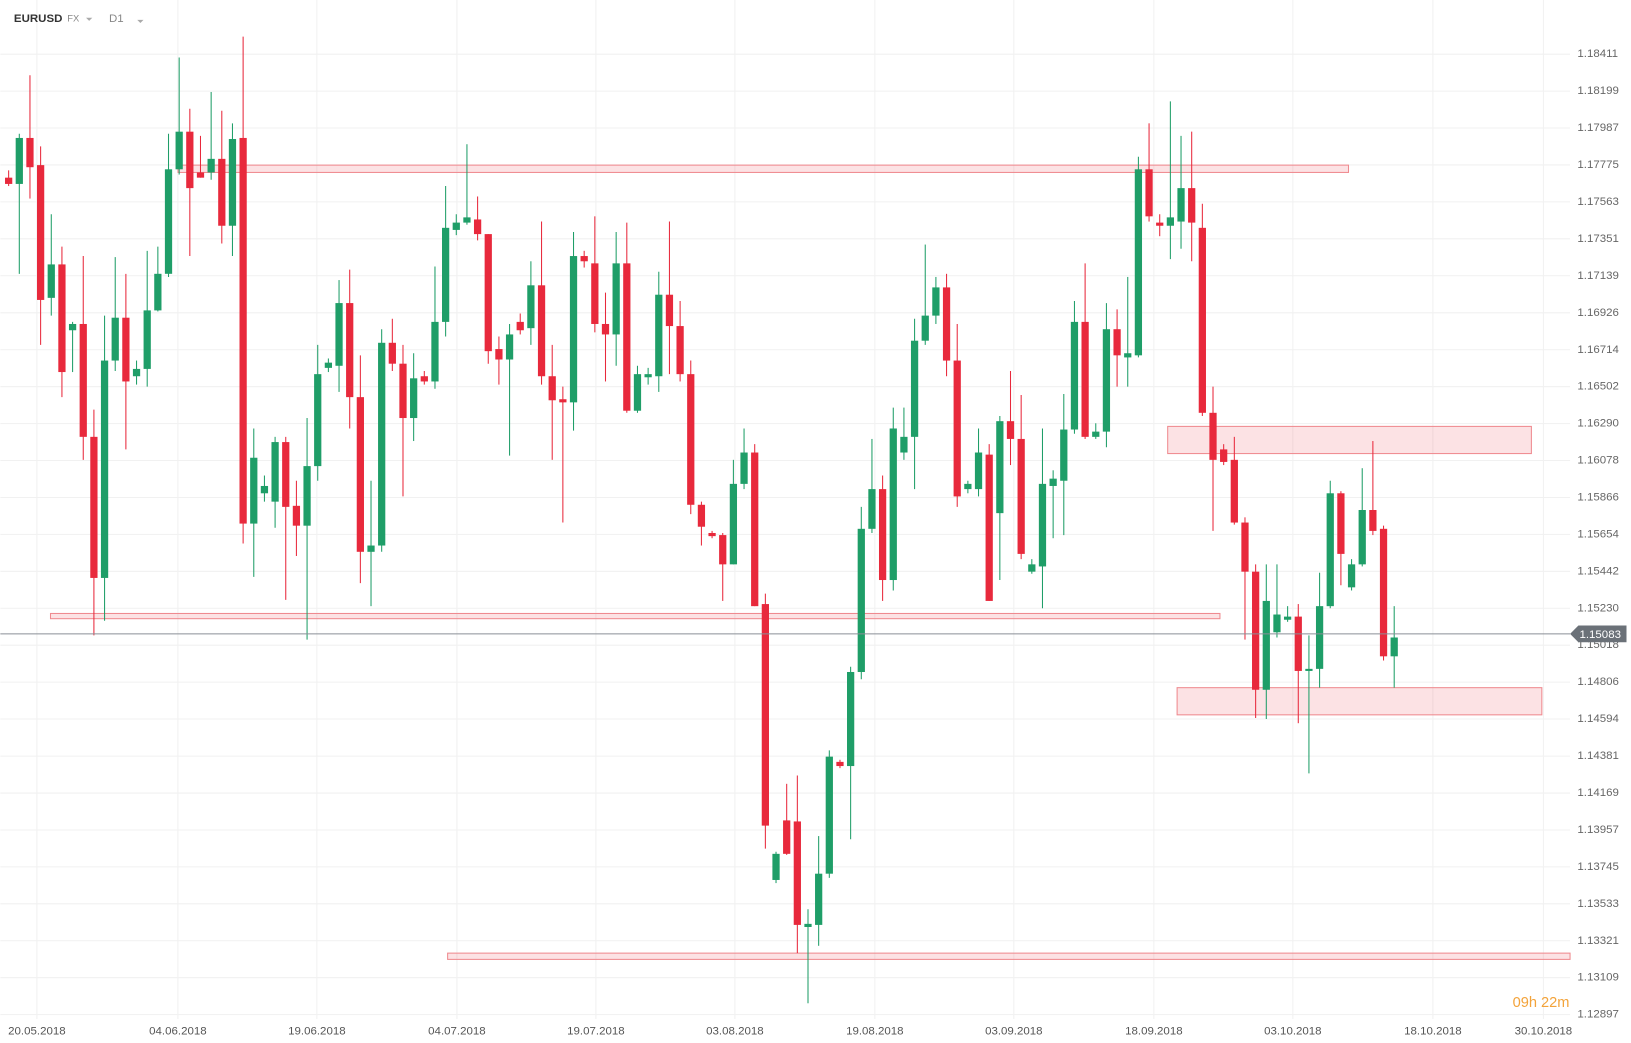 The width and height of the screenshot is (1631, 1043). I want to click on y-tick-label: 1.17775, so click(1598, 165).